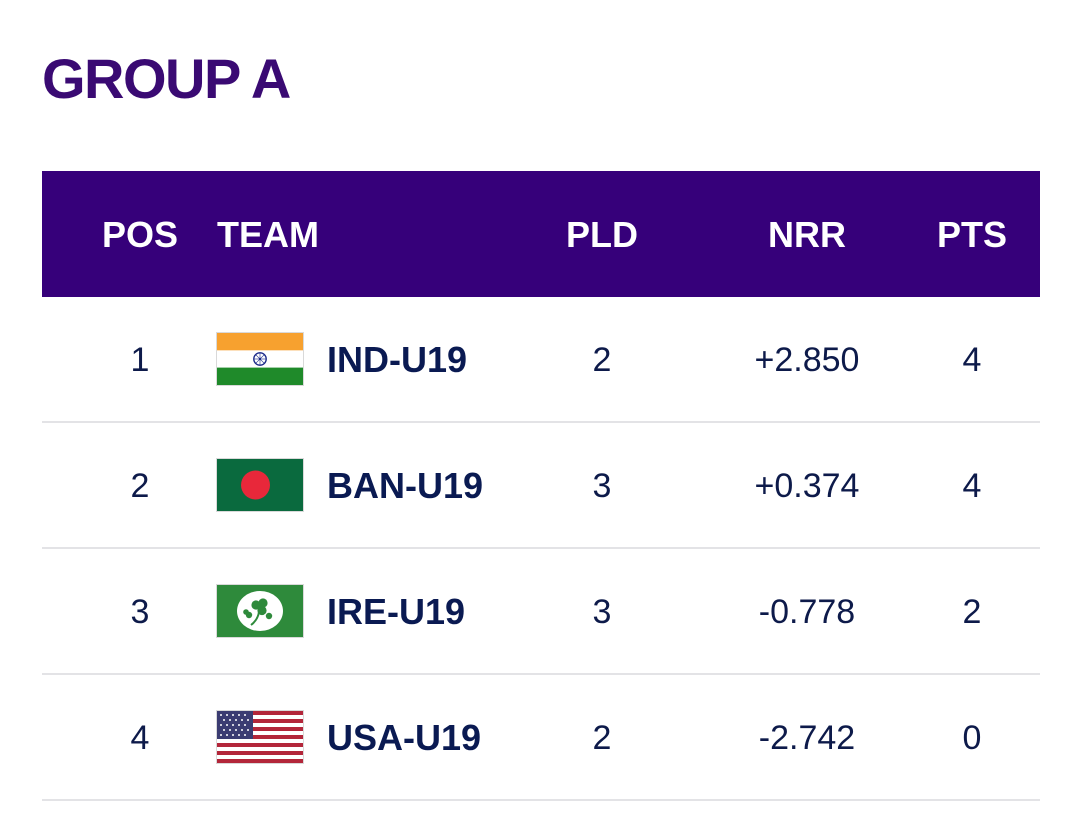 The width and height of the screenshot is (1080, 825). I want to click on team-name: USA-U19, so click(404, 737).